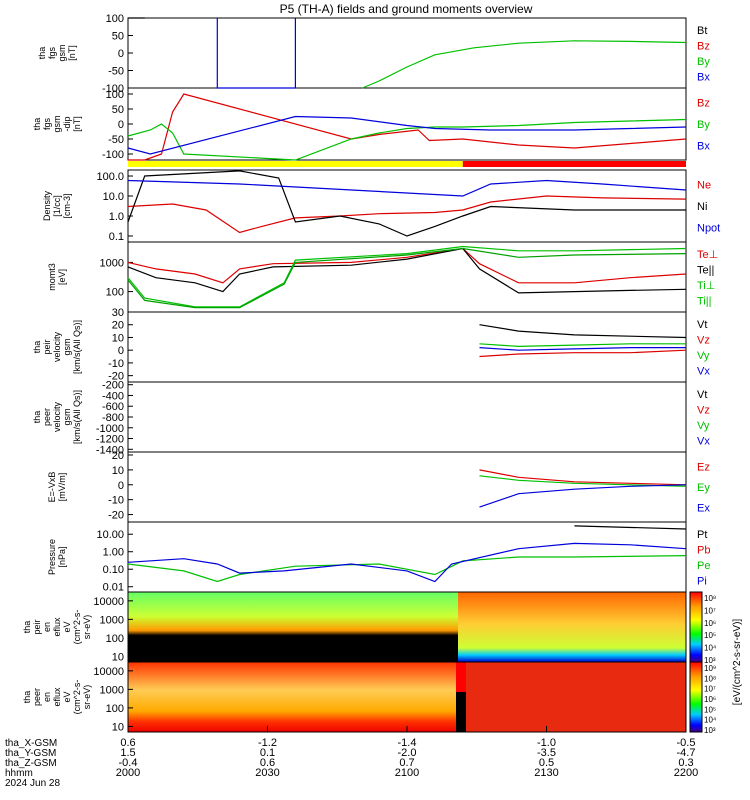  I want to click on y-tick-labels: 100 50 0 -50 -100, so click(117, 125).